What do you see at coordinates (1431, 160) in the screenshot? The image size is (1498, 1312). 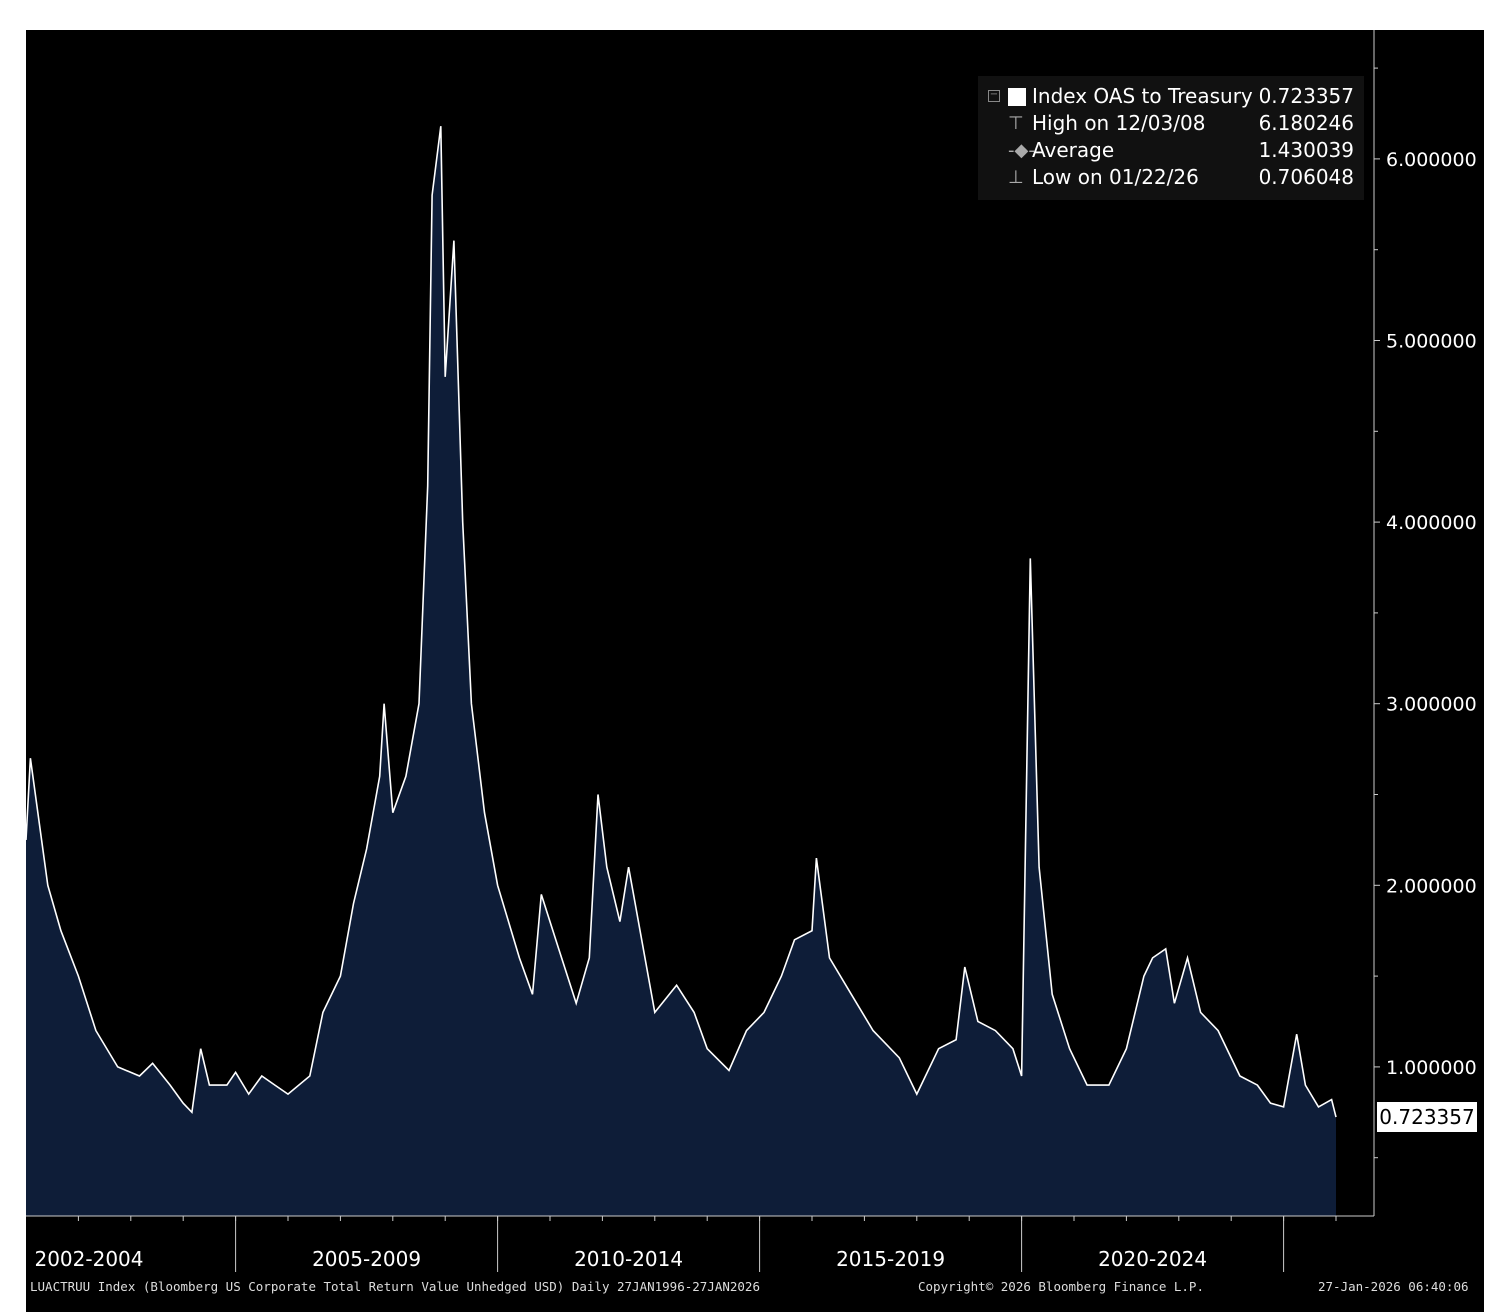 I see `y-tick-label: 6.000000` at bounding box center [1431, 160].